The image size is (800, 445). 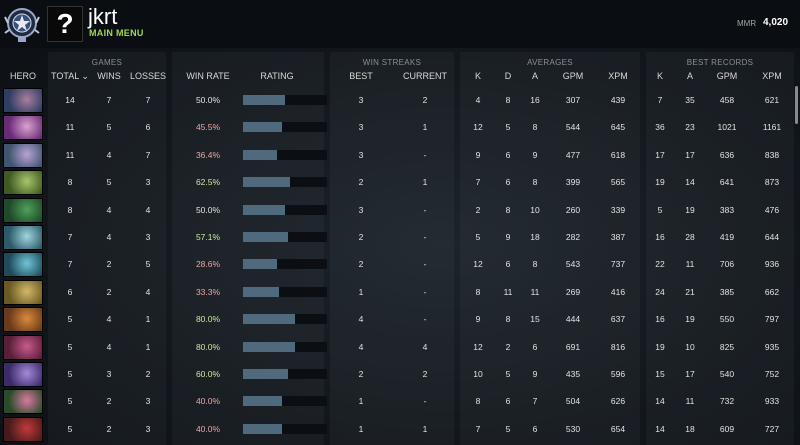 What do you see at coordinates (573, 264) in the screenshot?
I see `cell-avg-gpm: 543` at bounding box center [573, 264].